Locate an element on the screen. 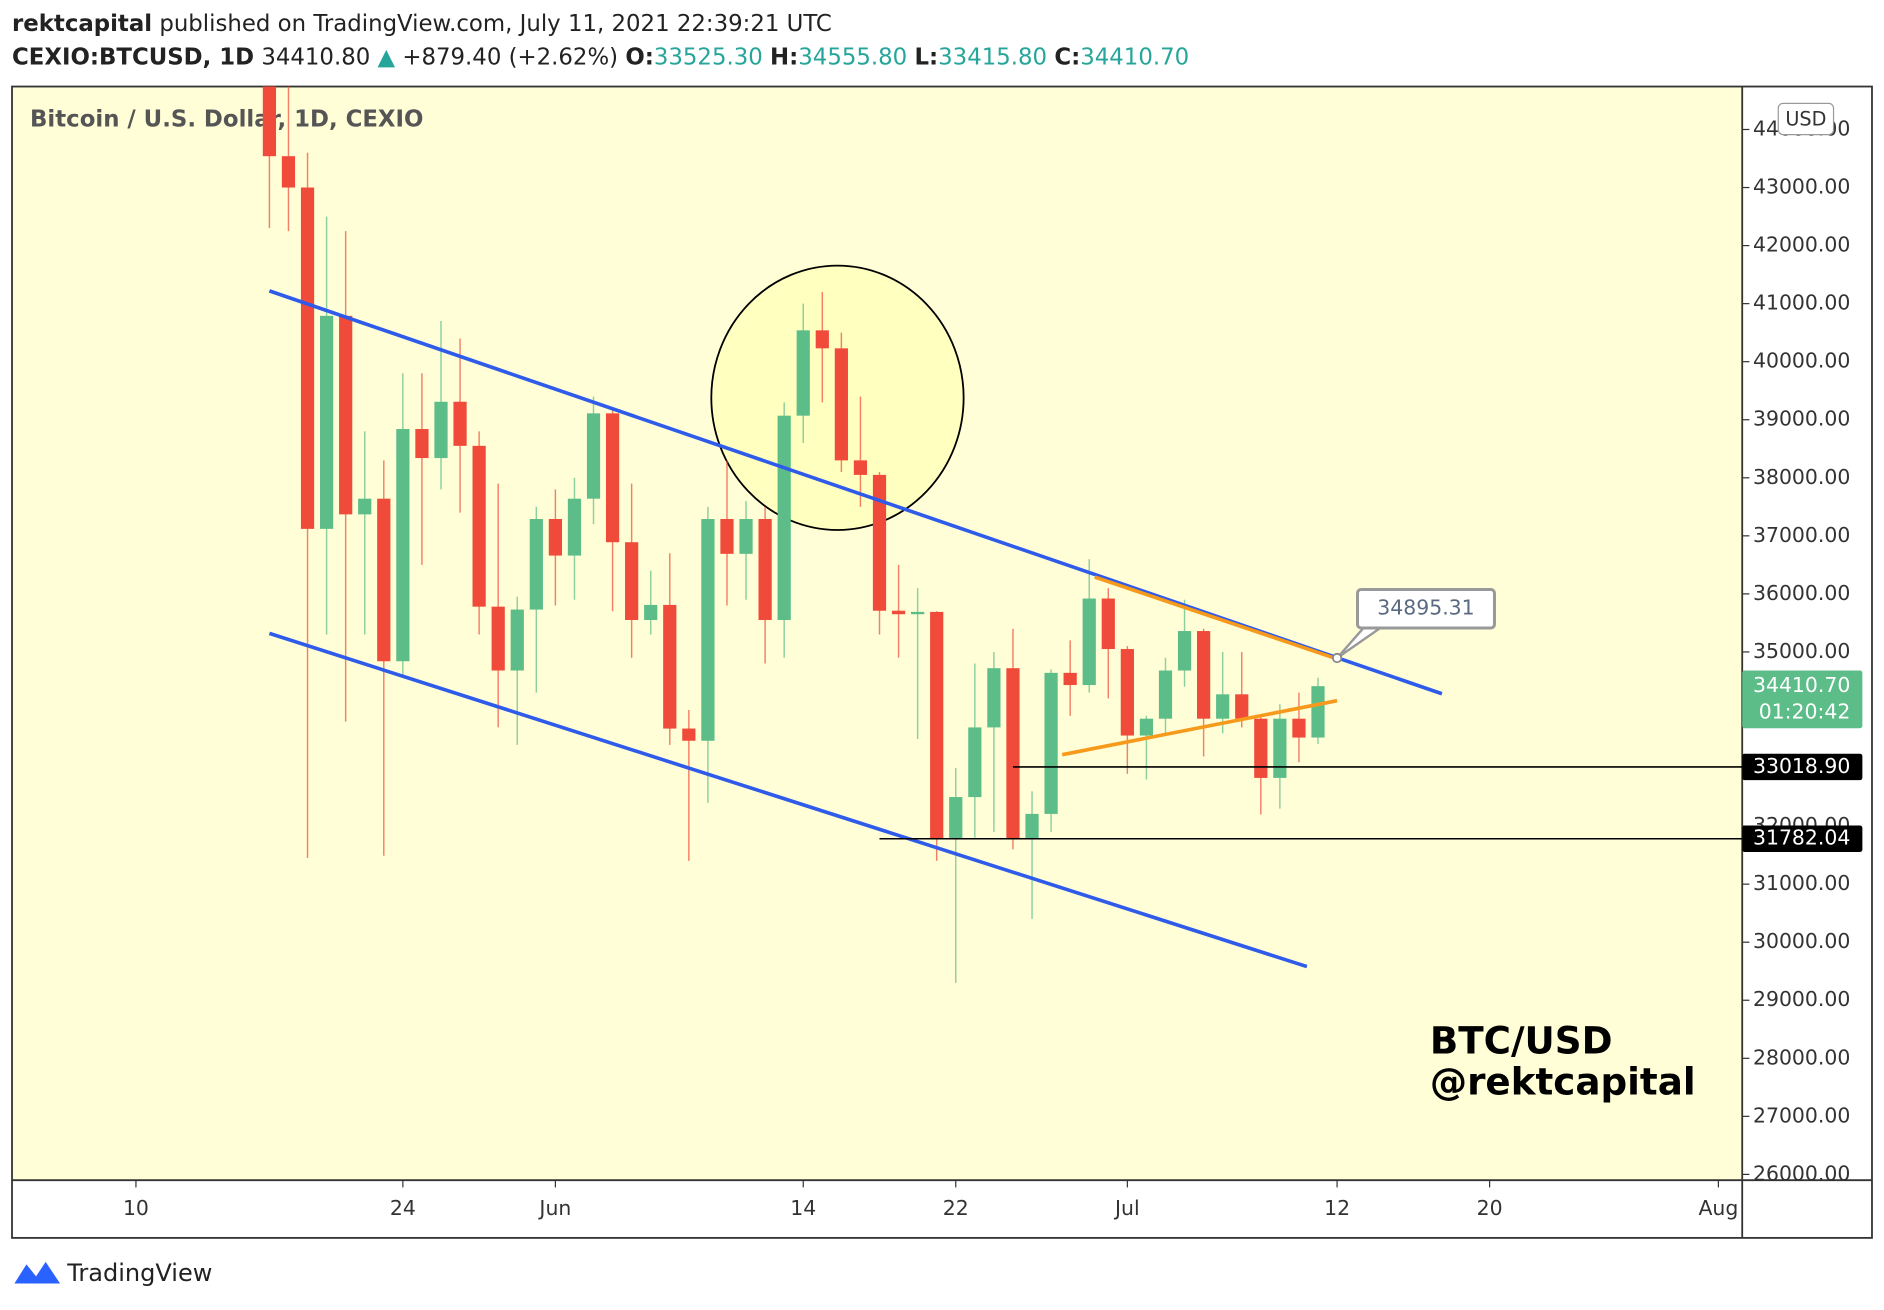 The height and width of the screenshot is (1310, 1884). last-price-tag is located at coordinates (1802, 699).